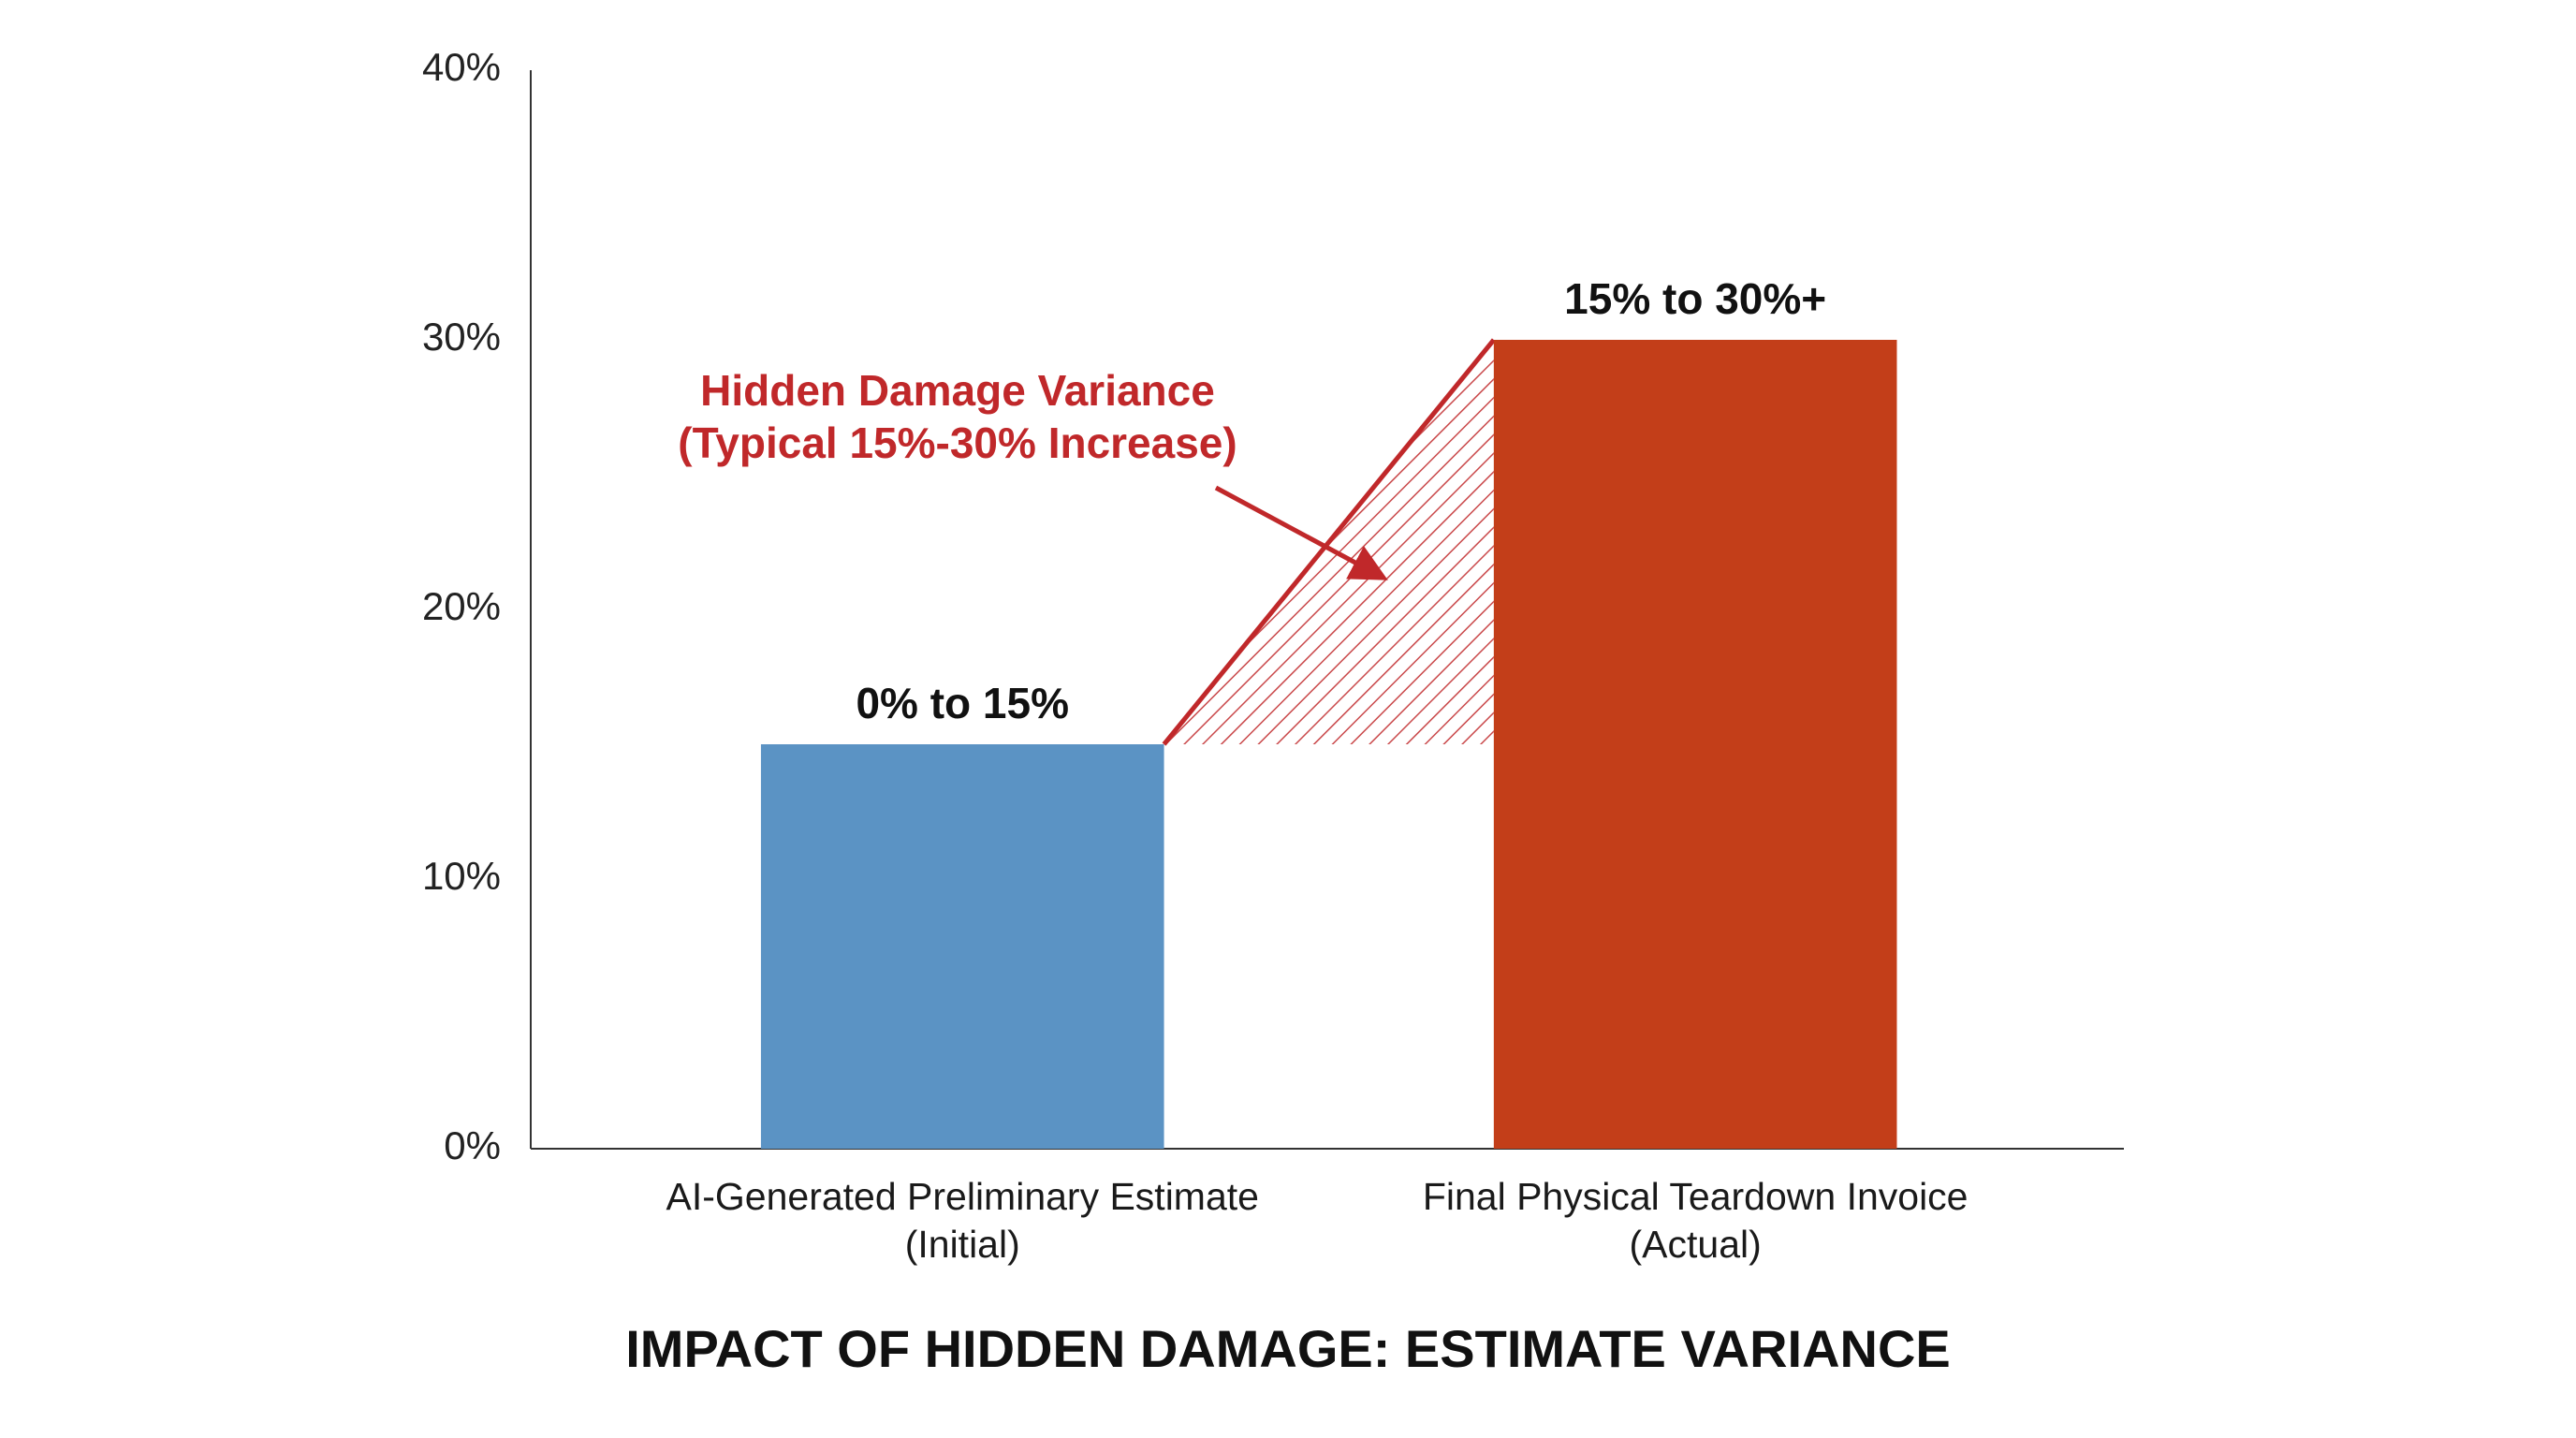 This screenshot has height=1438, width=2576. What do you see at coordinates (1695, 298) in the screenshot?
I see `value-label: 15% to 30%+` at bounding box center [1695, 298].